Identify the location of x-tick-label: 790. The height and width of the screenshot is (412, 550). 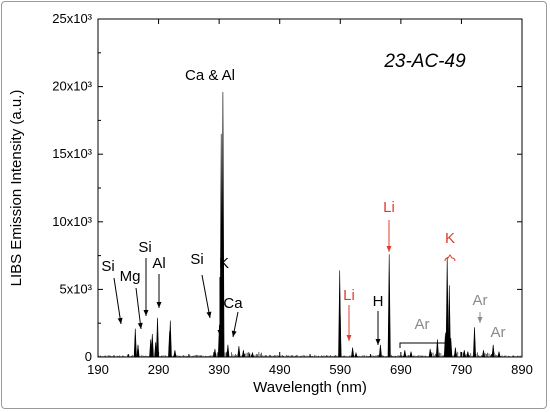
(462, 369).